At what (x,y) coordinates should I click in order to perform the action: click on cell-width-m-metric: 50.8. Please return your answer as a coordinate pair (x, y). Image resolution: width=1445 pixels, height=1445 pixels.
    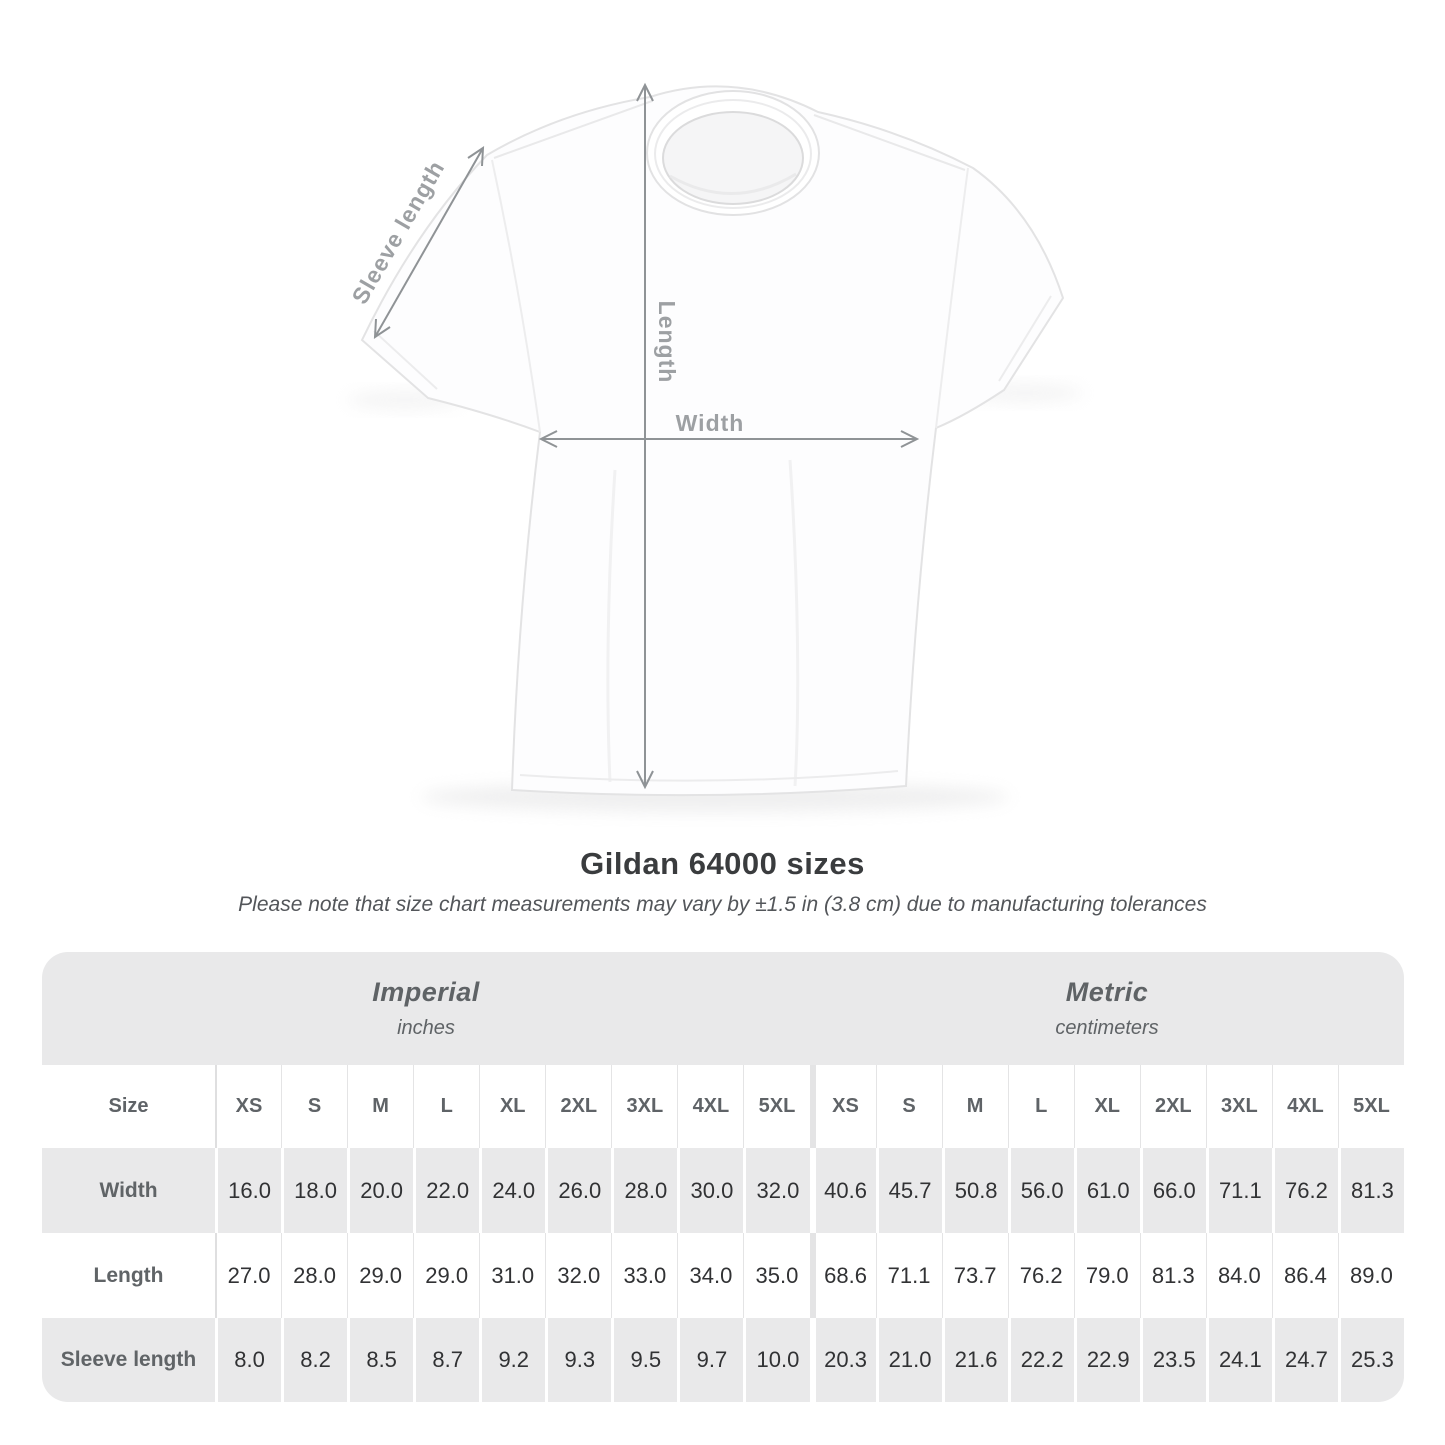
    Looking at the image, I should click on (974, 1190).